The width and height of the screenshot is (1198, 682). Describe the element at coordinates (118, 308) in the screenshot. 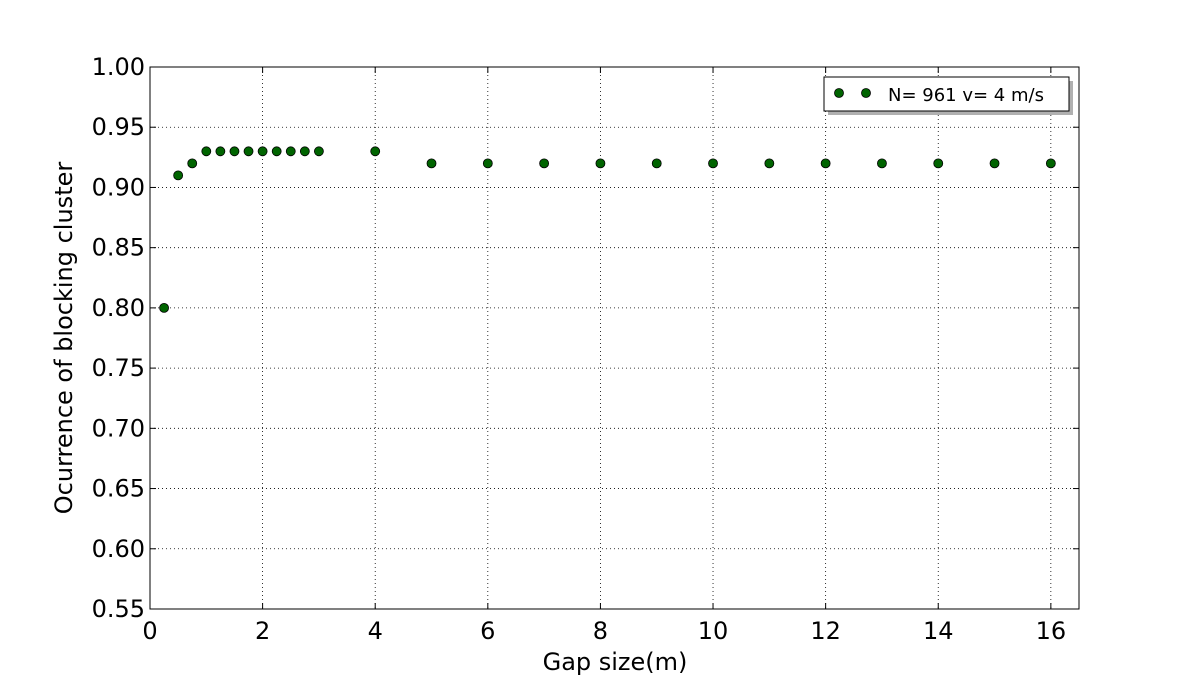

I see `y-tick-label: 0.80` at that location.